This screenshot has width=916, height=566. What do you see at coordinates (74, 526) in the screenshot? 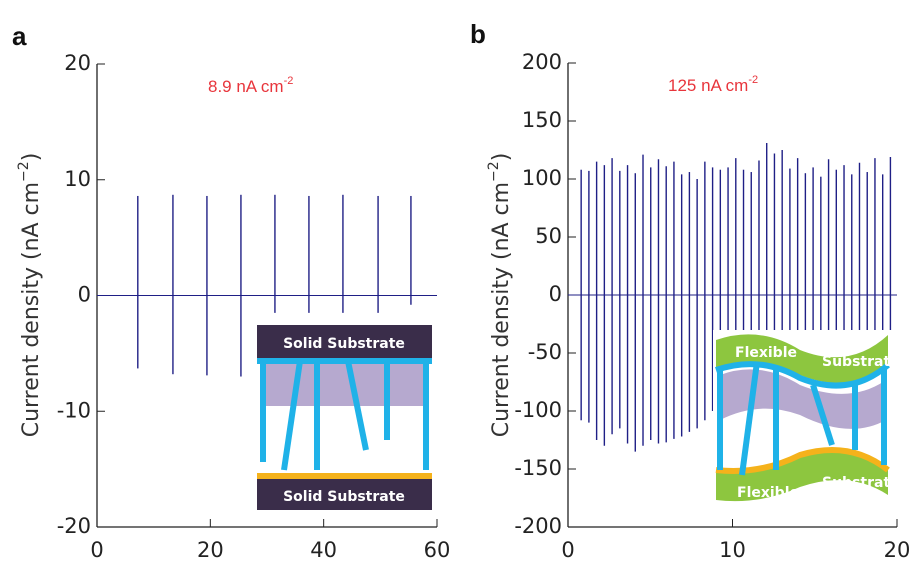
I see `y-tick-label: -20` at bounding box center [74, 526].